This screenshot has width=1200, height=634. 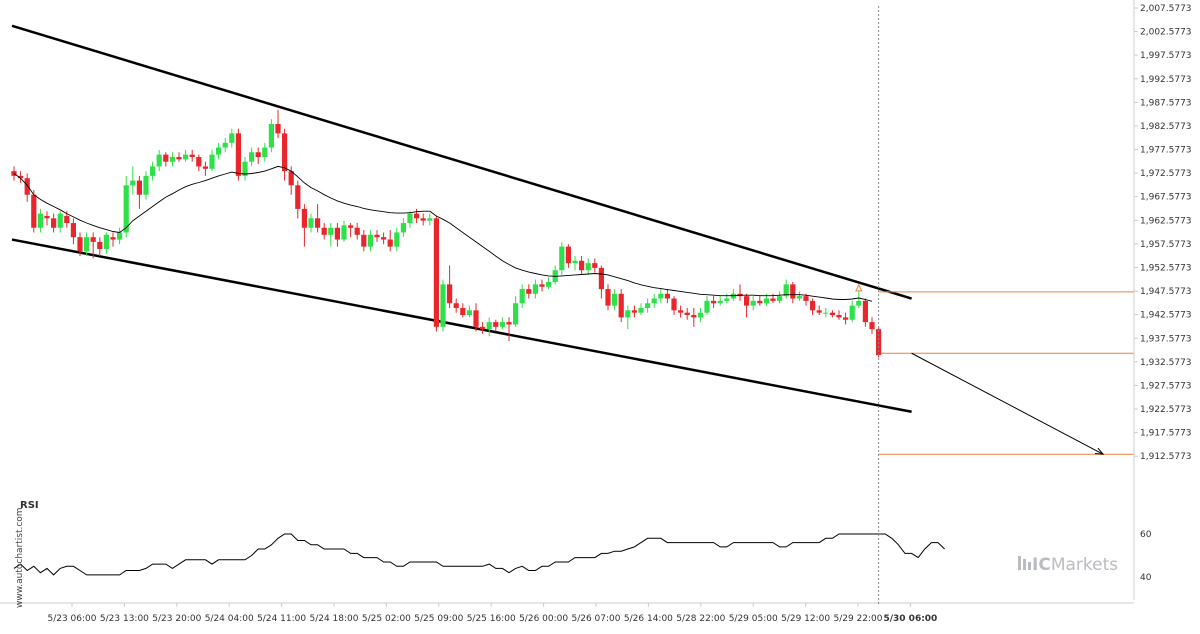 What do you see at coordinates (1041, 565) in the screenshot?
I see `brand-prefix: IC` at bounding box center [1041, 565].